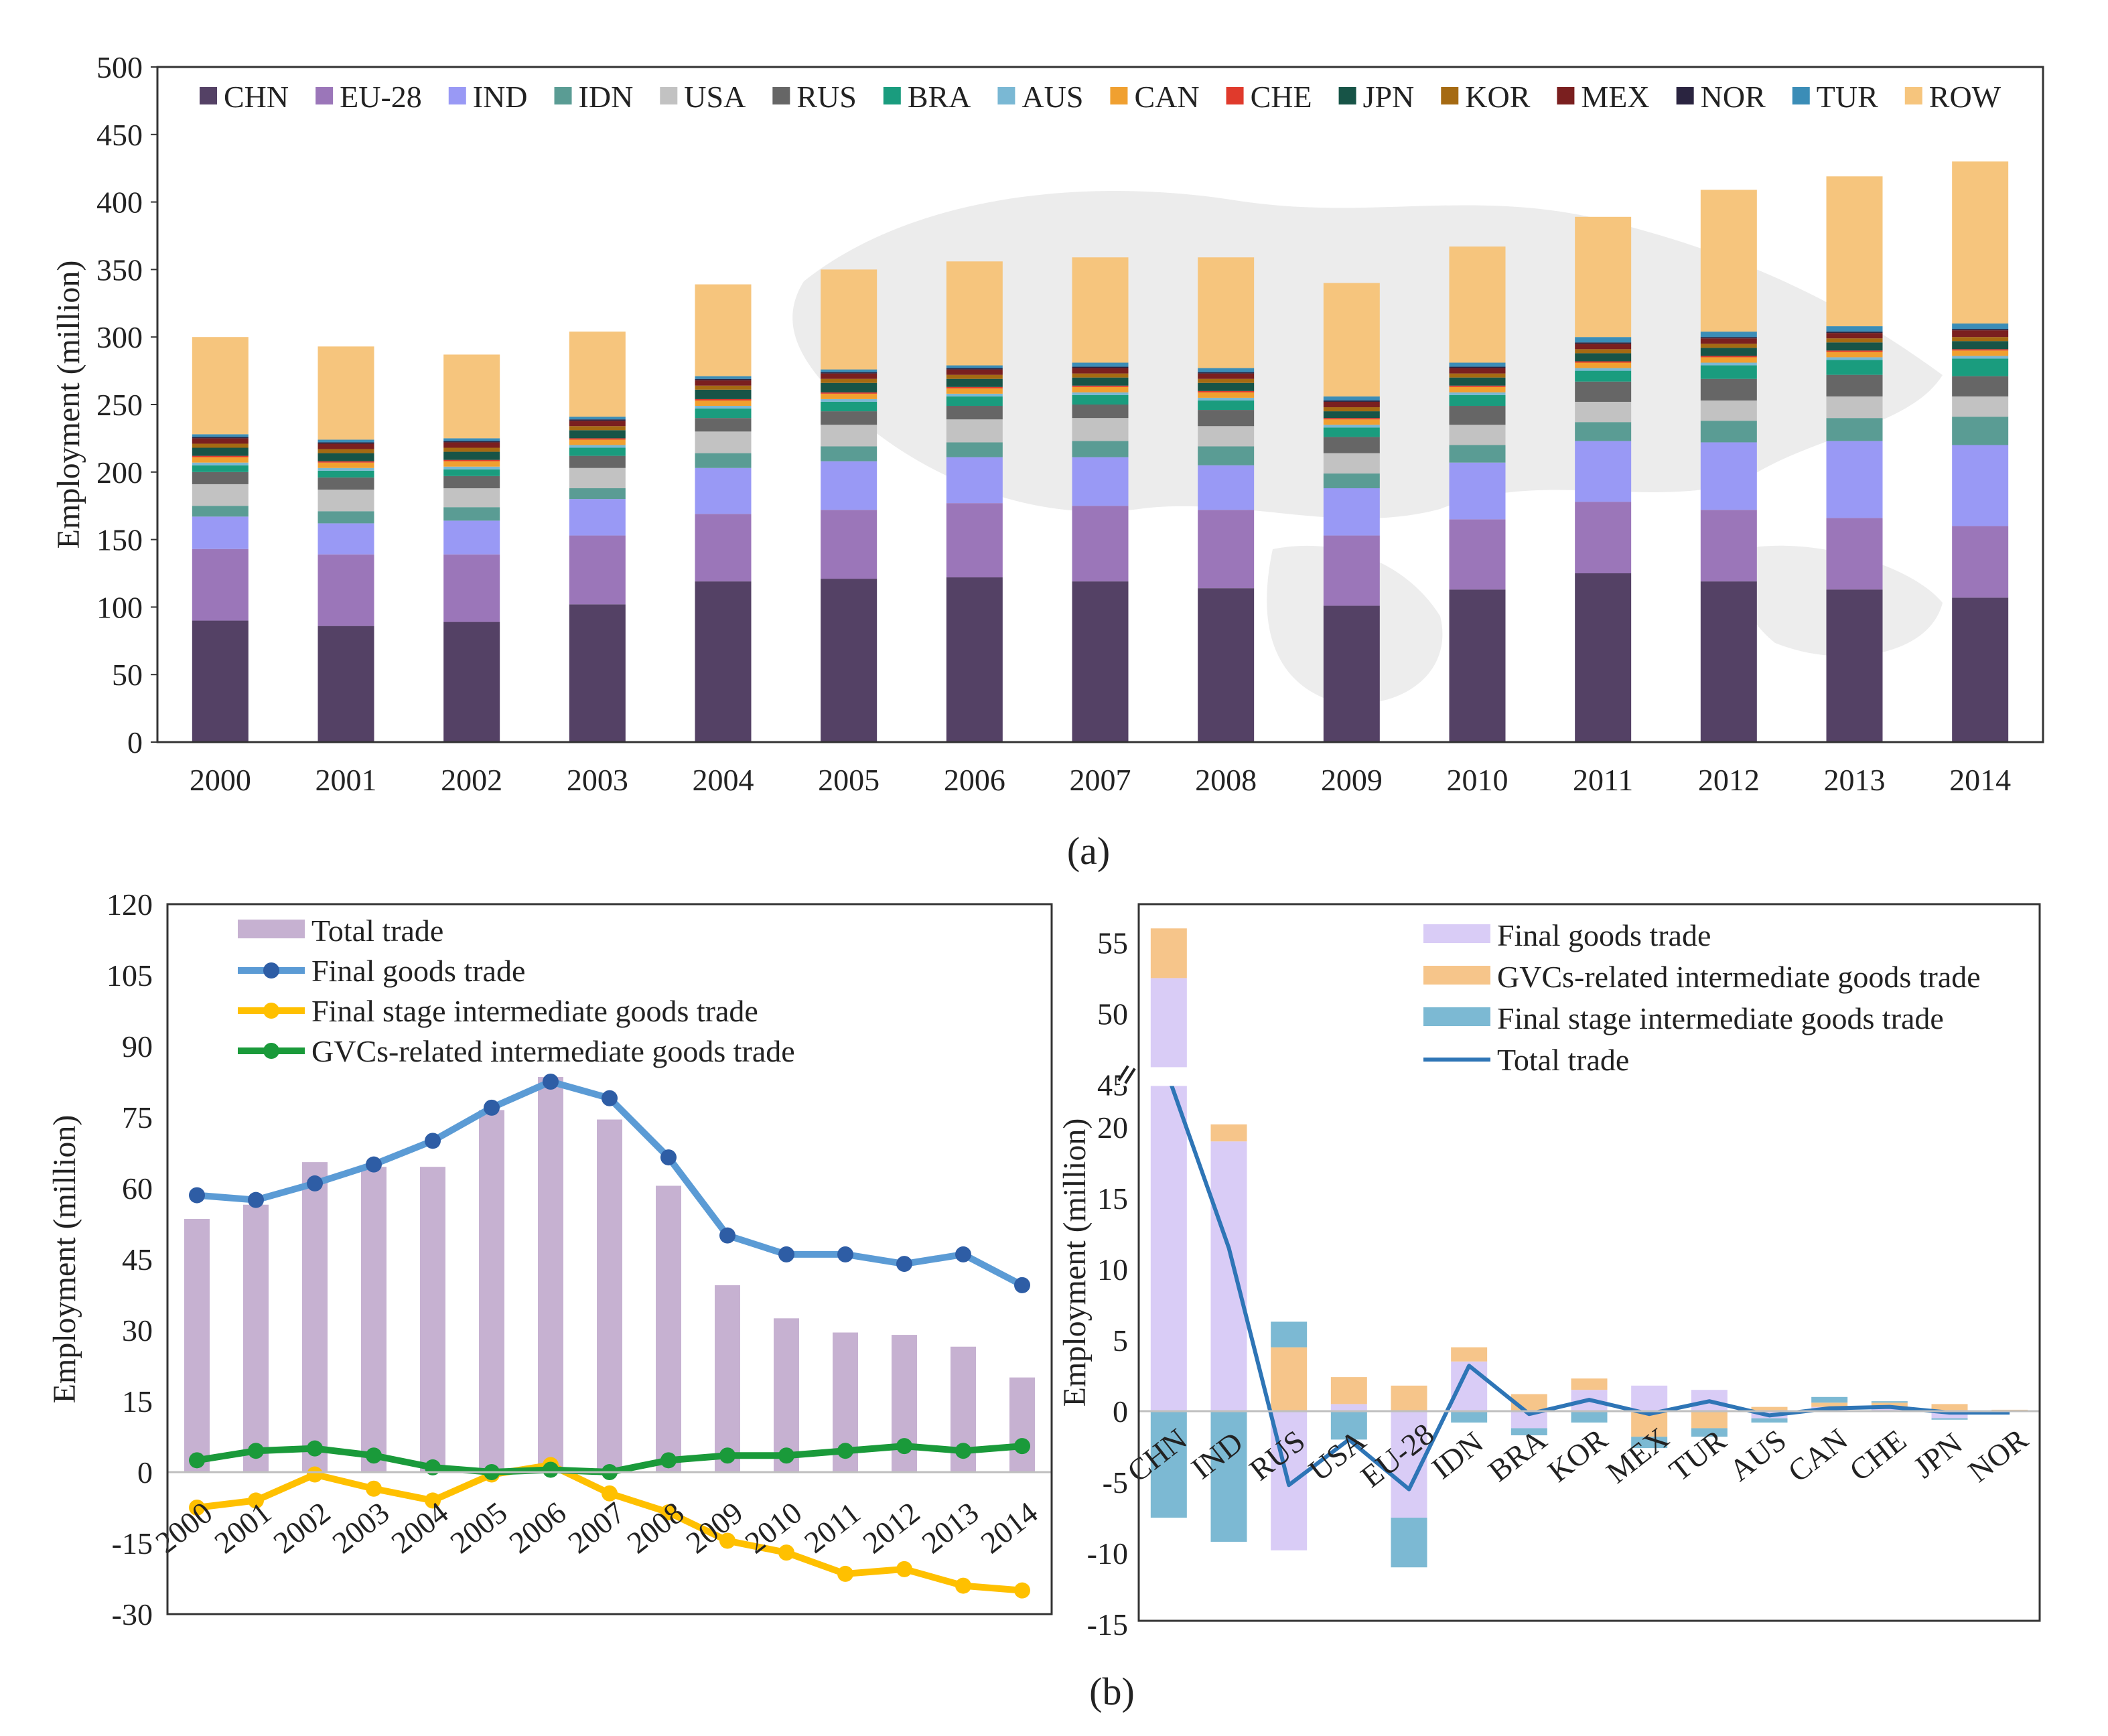 This screenshot has width=2108, height=1736. Describe the element at coordinates (1227, 386) in the screenshot. I see `bar-jpn-2008` at that location.